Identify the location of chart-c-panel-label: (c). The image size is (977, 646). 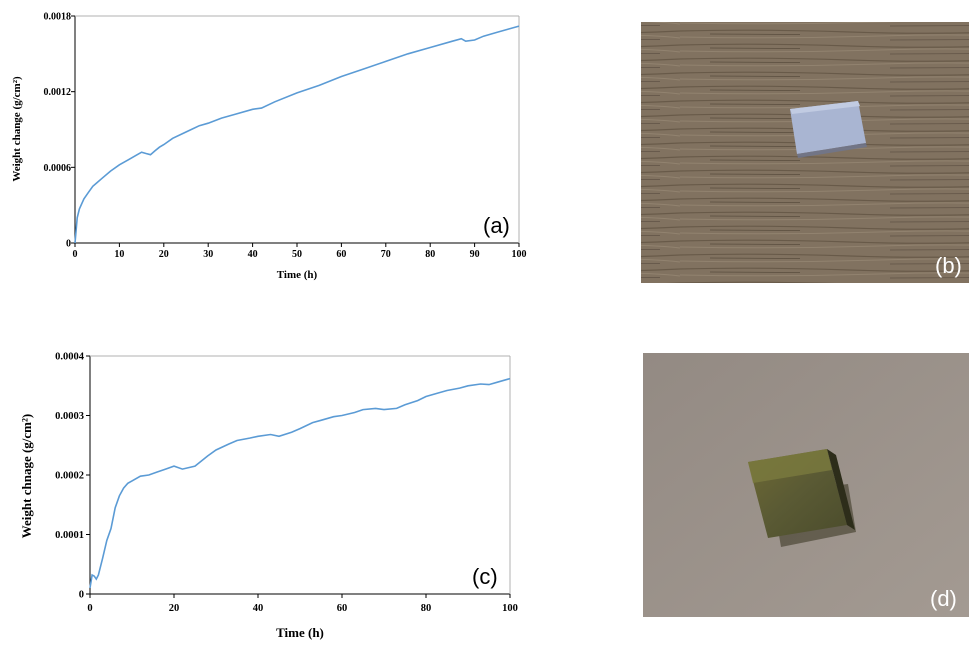
(485, 576).